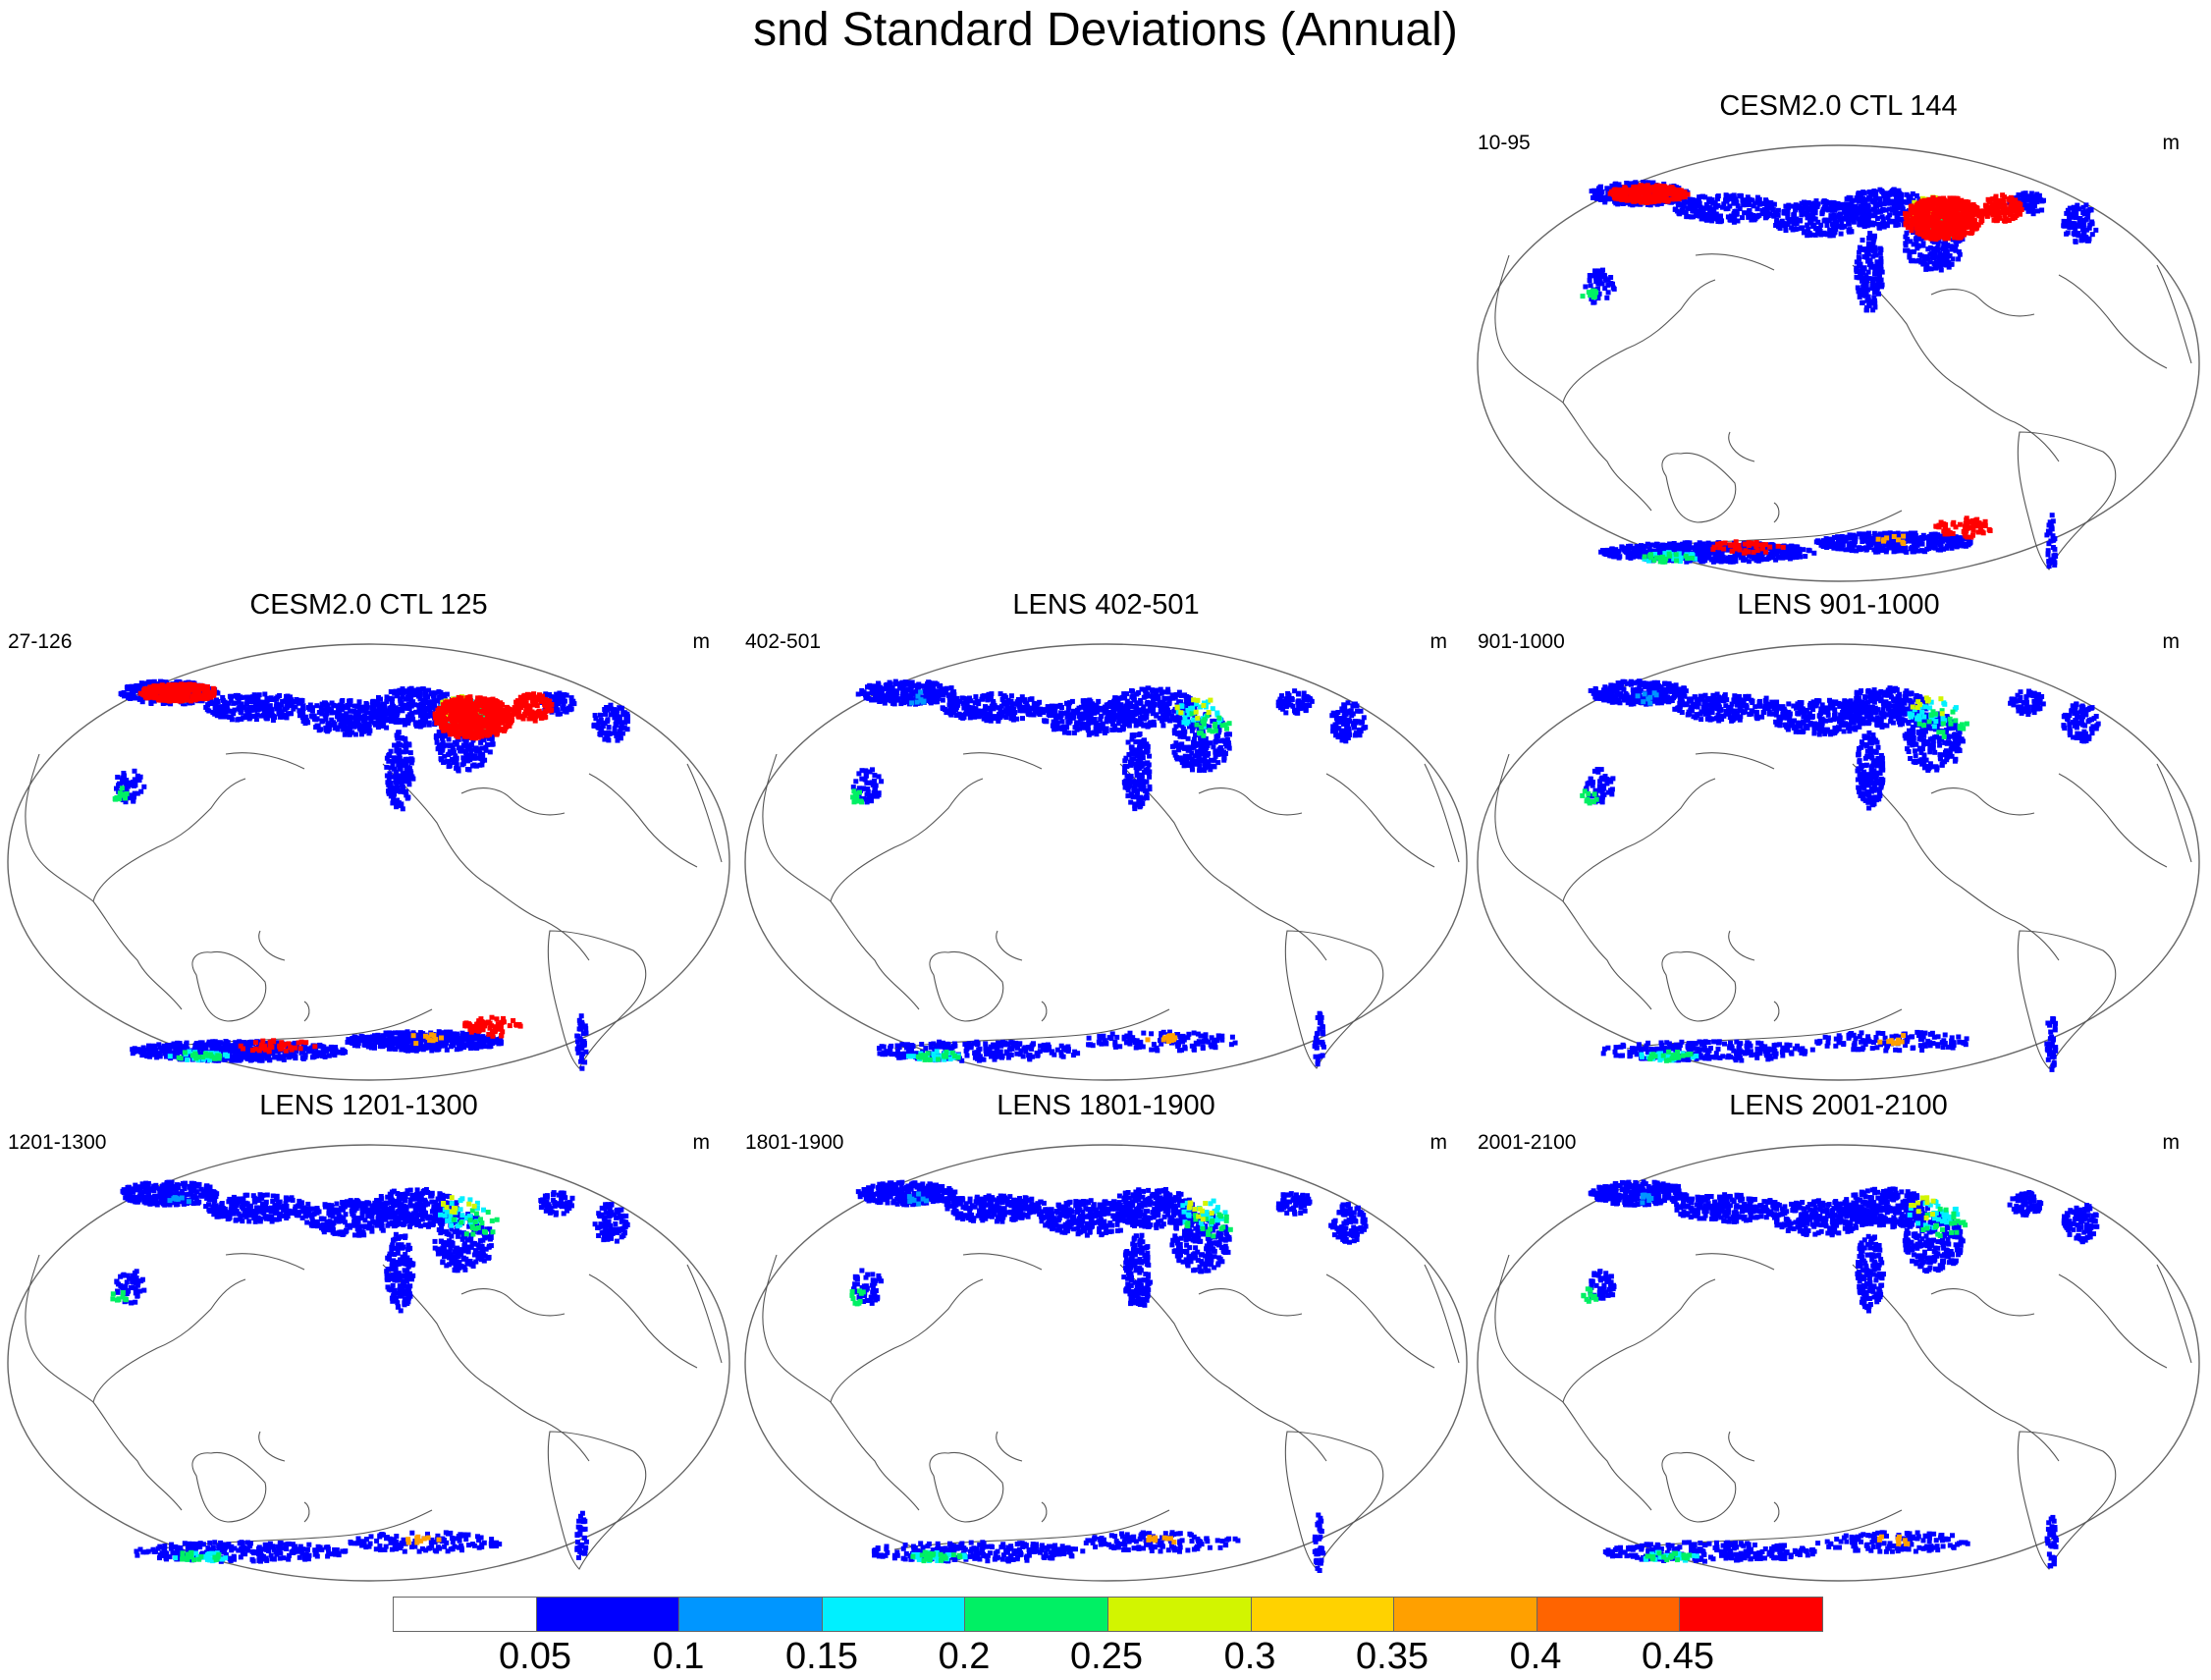 This screenshot has height=1680, width=2211. I want to click on coastline-siberia, so click(265, 761).